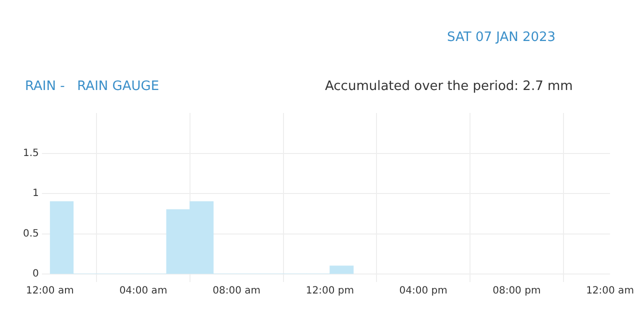 Image resolution: width=638 pixels, height=325 pixels. Describe the element at coordinates (236, 291) in the screenshot. I see `x-tick-label: 08:00 am` at that location.